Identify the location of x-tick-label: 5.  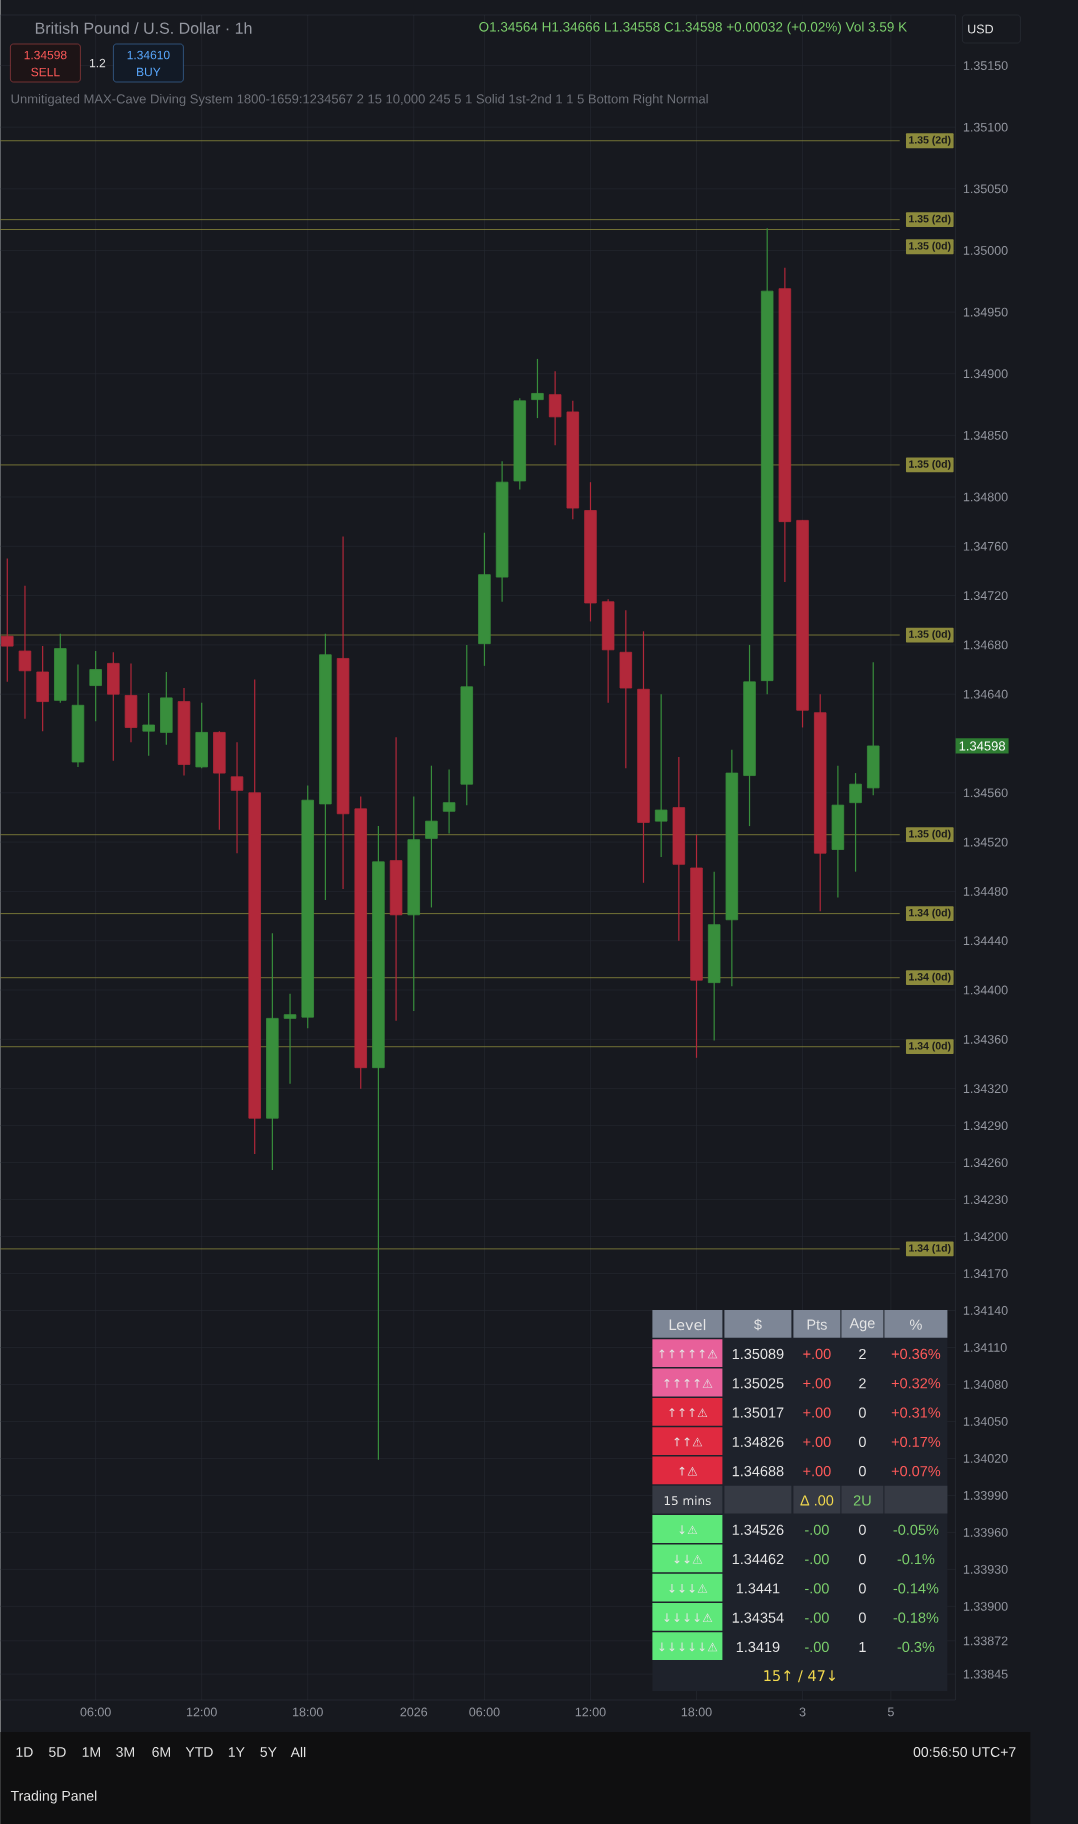
(890, 1712).